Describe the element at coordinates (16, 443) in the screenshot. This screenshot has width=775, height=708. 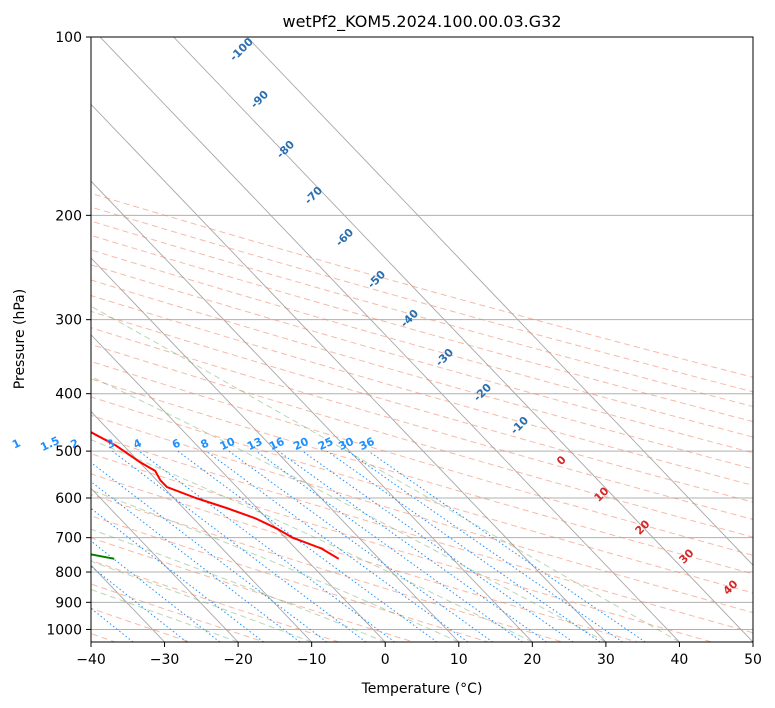
I see `mixing-ratio-label: 1` at that location.